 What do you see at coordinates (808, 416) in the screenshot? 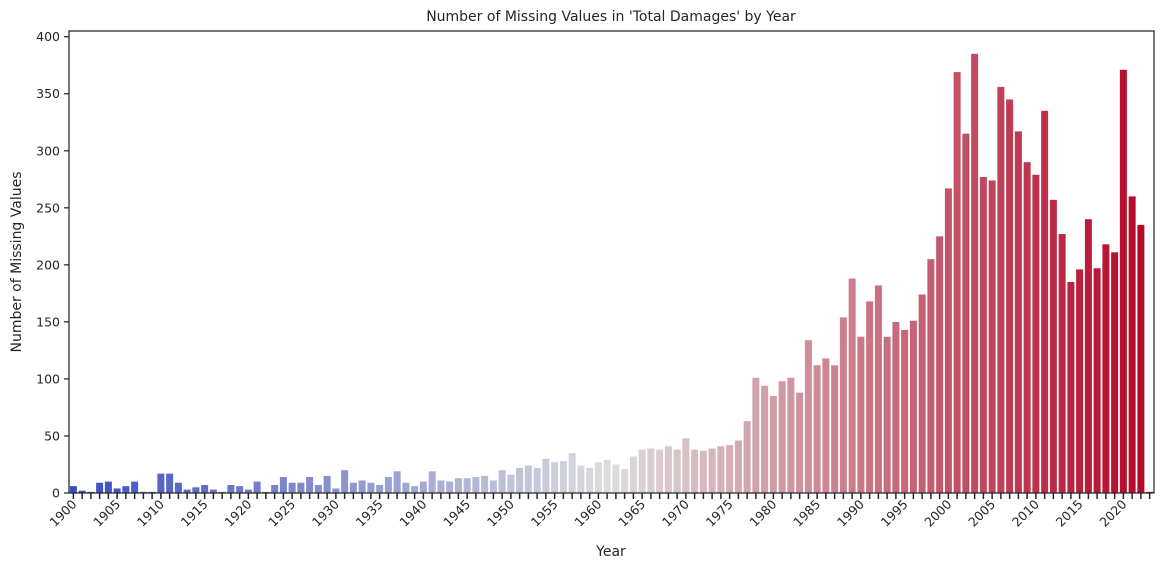
I see `bar-1984` at bounding box center [808, 416].